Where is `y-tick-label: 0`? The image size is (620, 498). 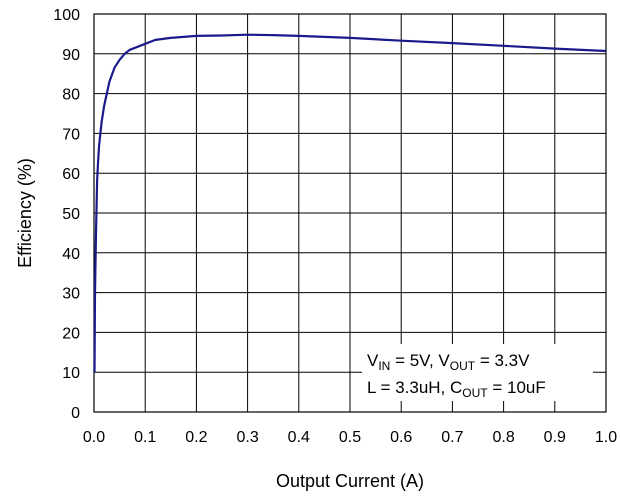 y-tick-label: 0 is located at coordinates (75, 413).